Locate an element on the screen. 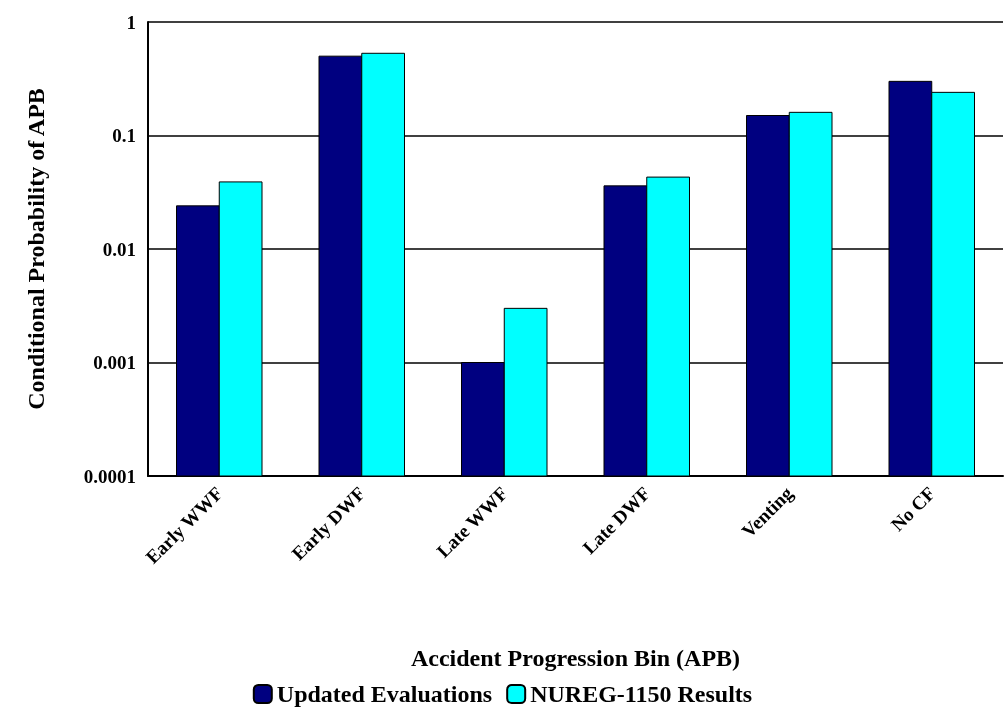 The image size is (1005, 715). legend-label: NUREG-1150 Results is located at coordinates (641, 694).